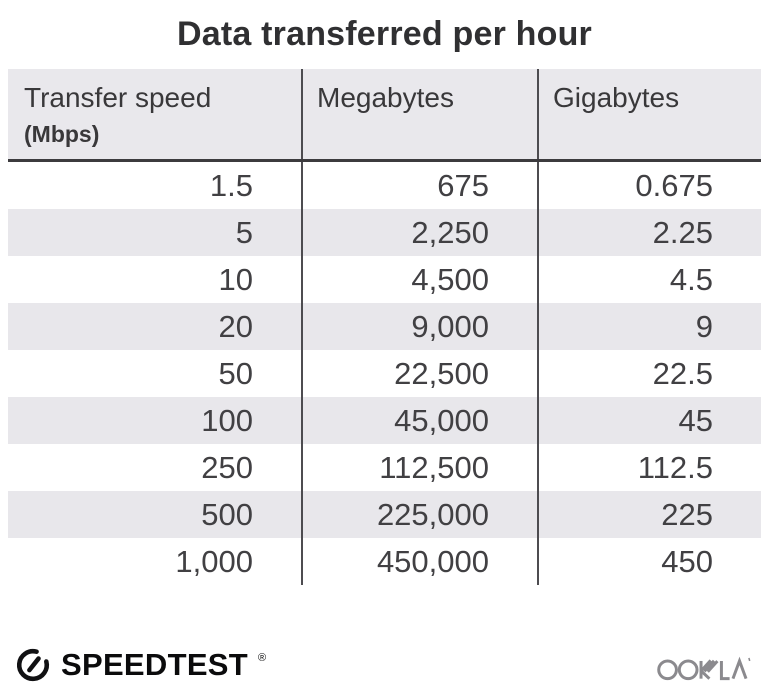  What do you see at coordinates (649, 467) in the screenshot?
I see `cell-gigabytes: 112.5` at bounding box center [649, 467].